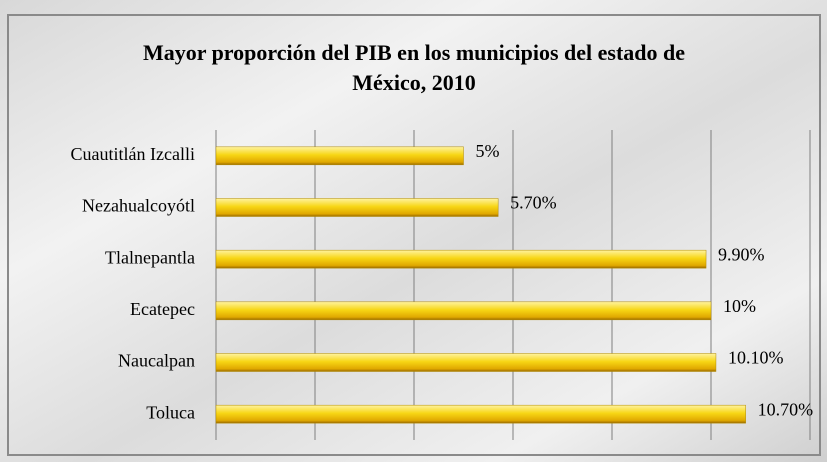 The width and height of the screenshot is (827, 462). Describe the element at coordinates (156, 361) in the screenshot. I see `y-tick-label: Naucalpan` at that location.